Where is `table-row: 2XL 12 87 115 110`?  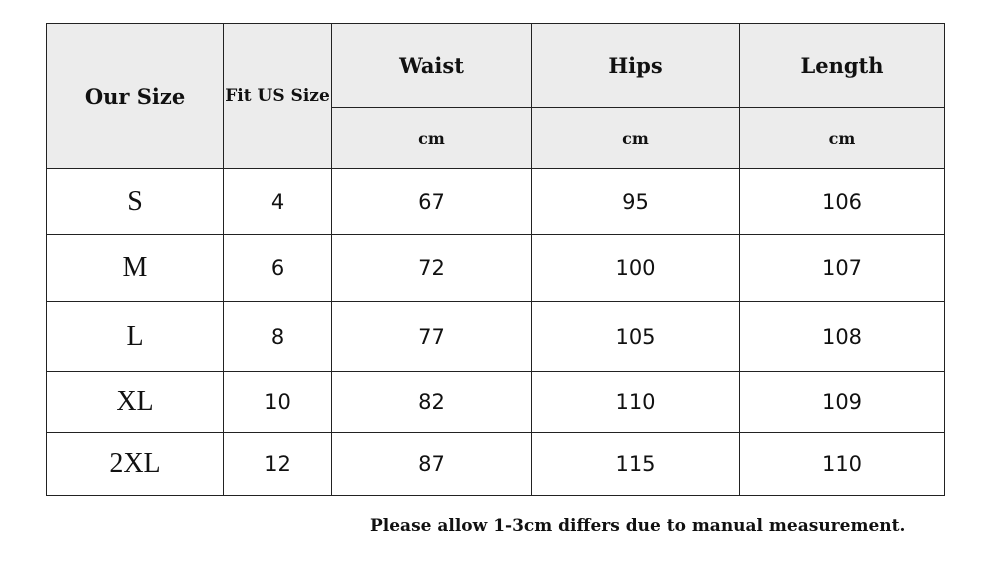
table-row: 2XL 12 87 115 110 is located at coordinates (495, 464).